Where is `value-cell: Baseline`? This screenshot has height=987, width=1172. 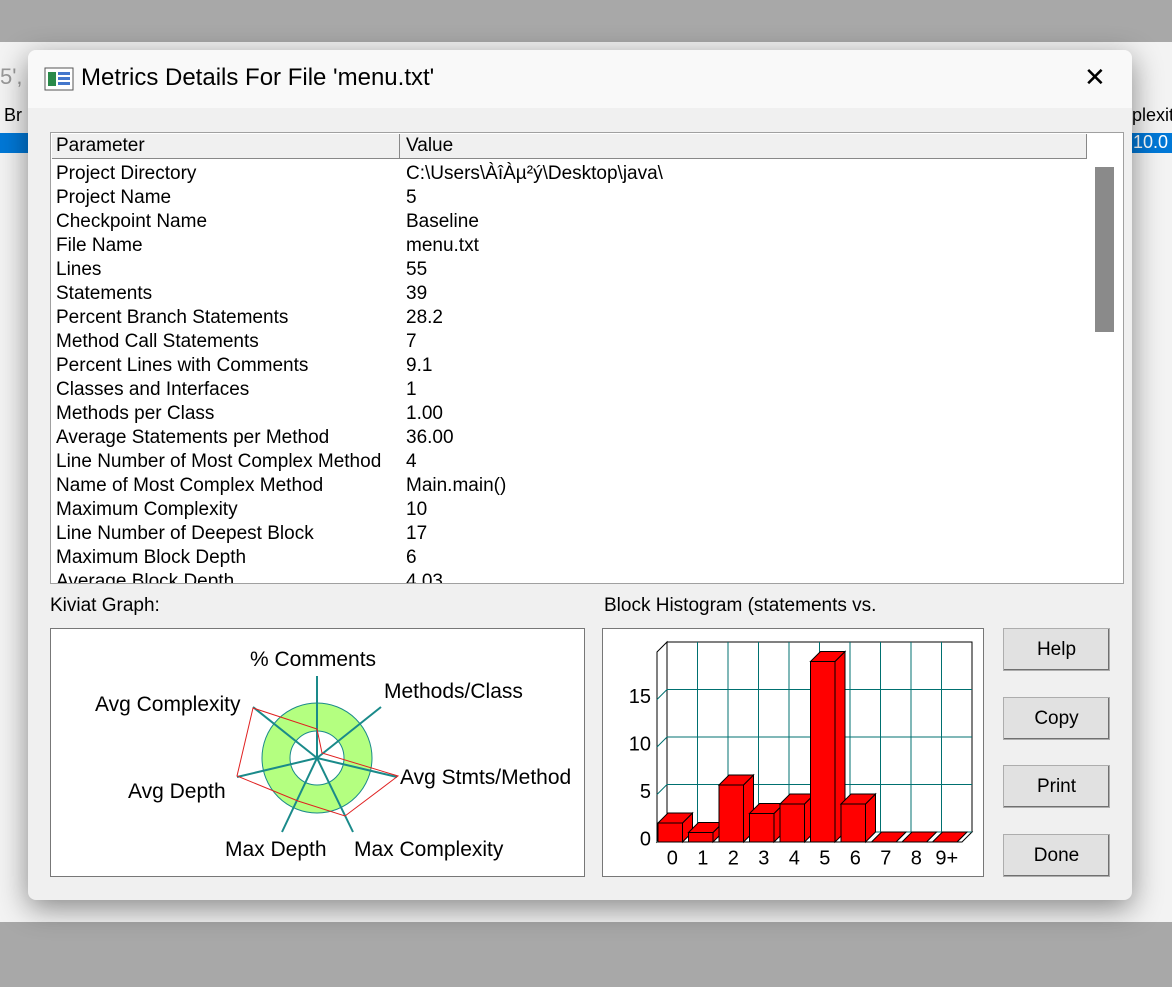 value-cell: Baseline is located at coordinates (442, 221).